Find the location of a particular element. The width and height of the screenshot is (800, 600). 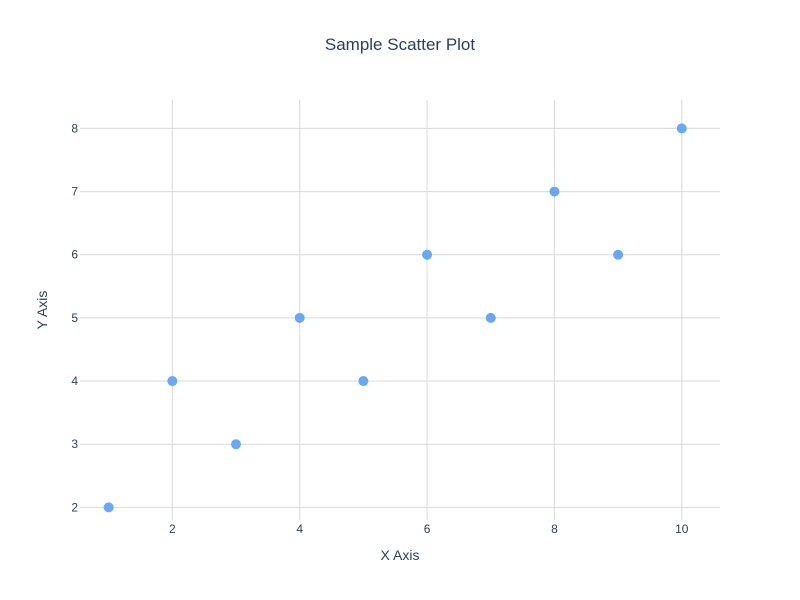

x-tick-label: 6 is located at coordinates (427, 529).